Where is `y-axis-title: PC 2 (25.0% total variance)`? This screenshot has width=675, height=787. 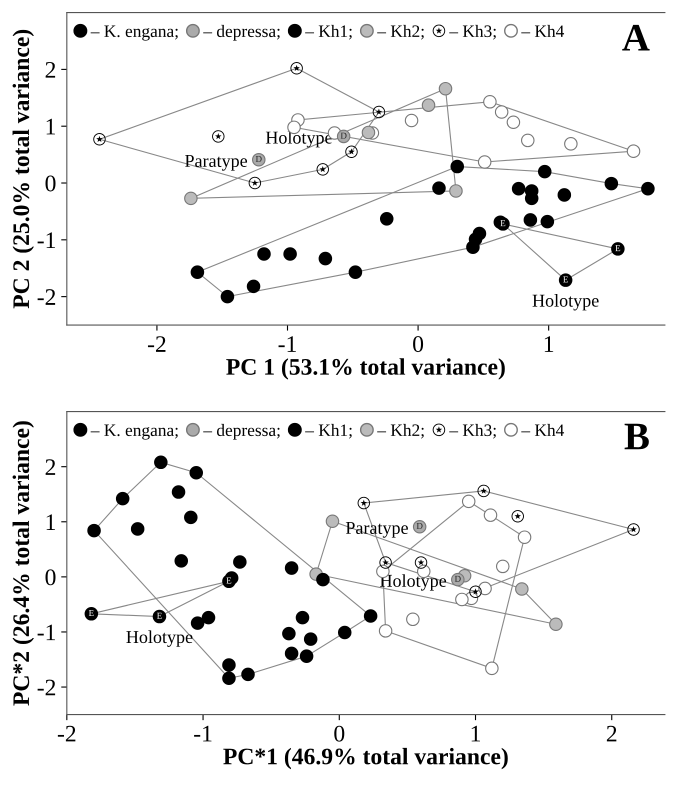
y-axis-title: PC 2 (25.0% total variance) is located at coordinates (23, 169).